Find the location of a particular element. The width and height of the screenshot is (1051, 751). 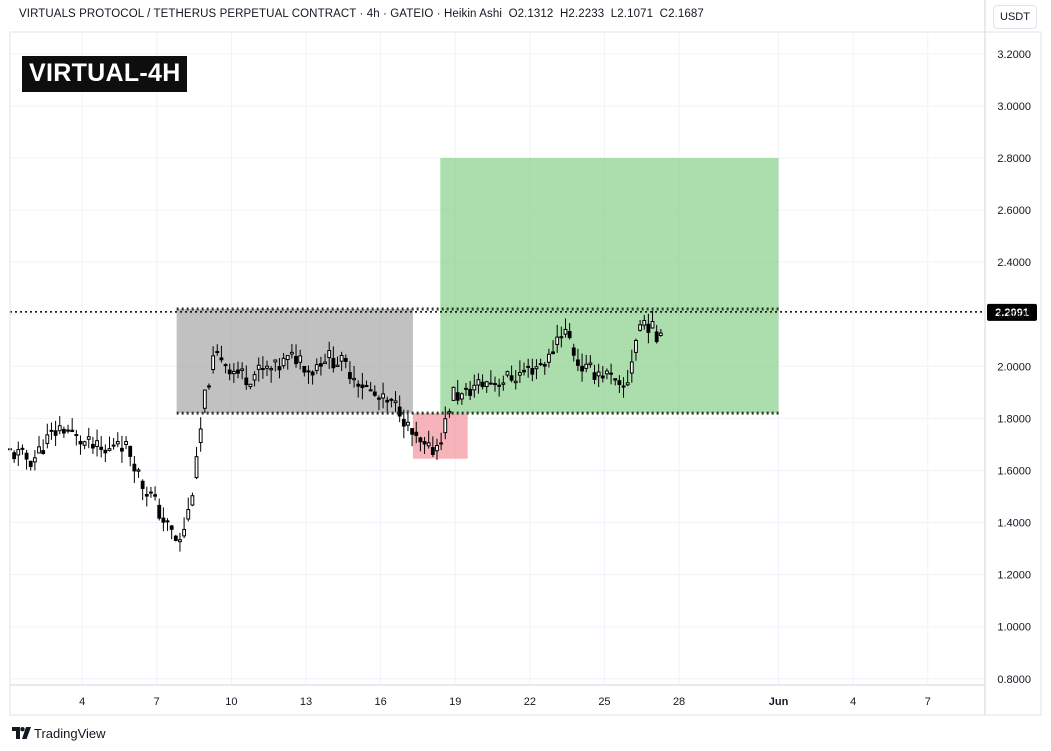

y-tick-label: 0.8000 is located at coordinates (1014, 680).